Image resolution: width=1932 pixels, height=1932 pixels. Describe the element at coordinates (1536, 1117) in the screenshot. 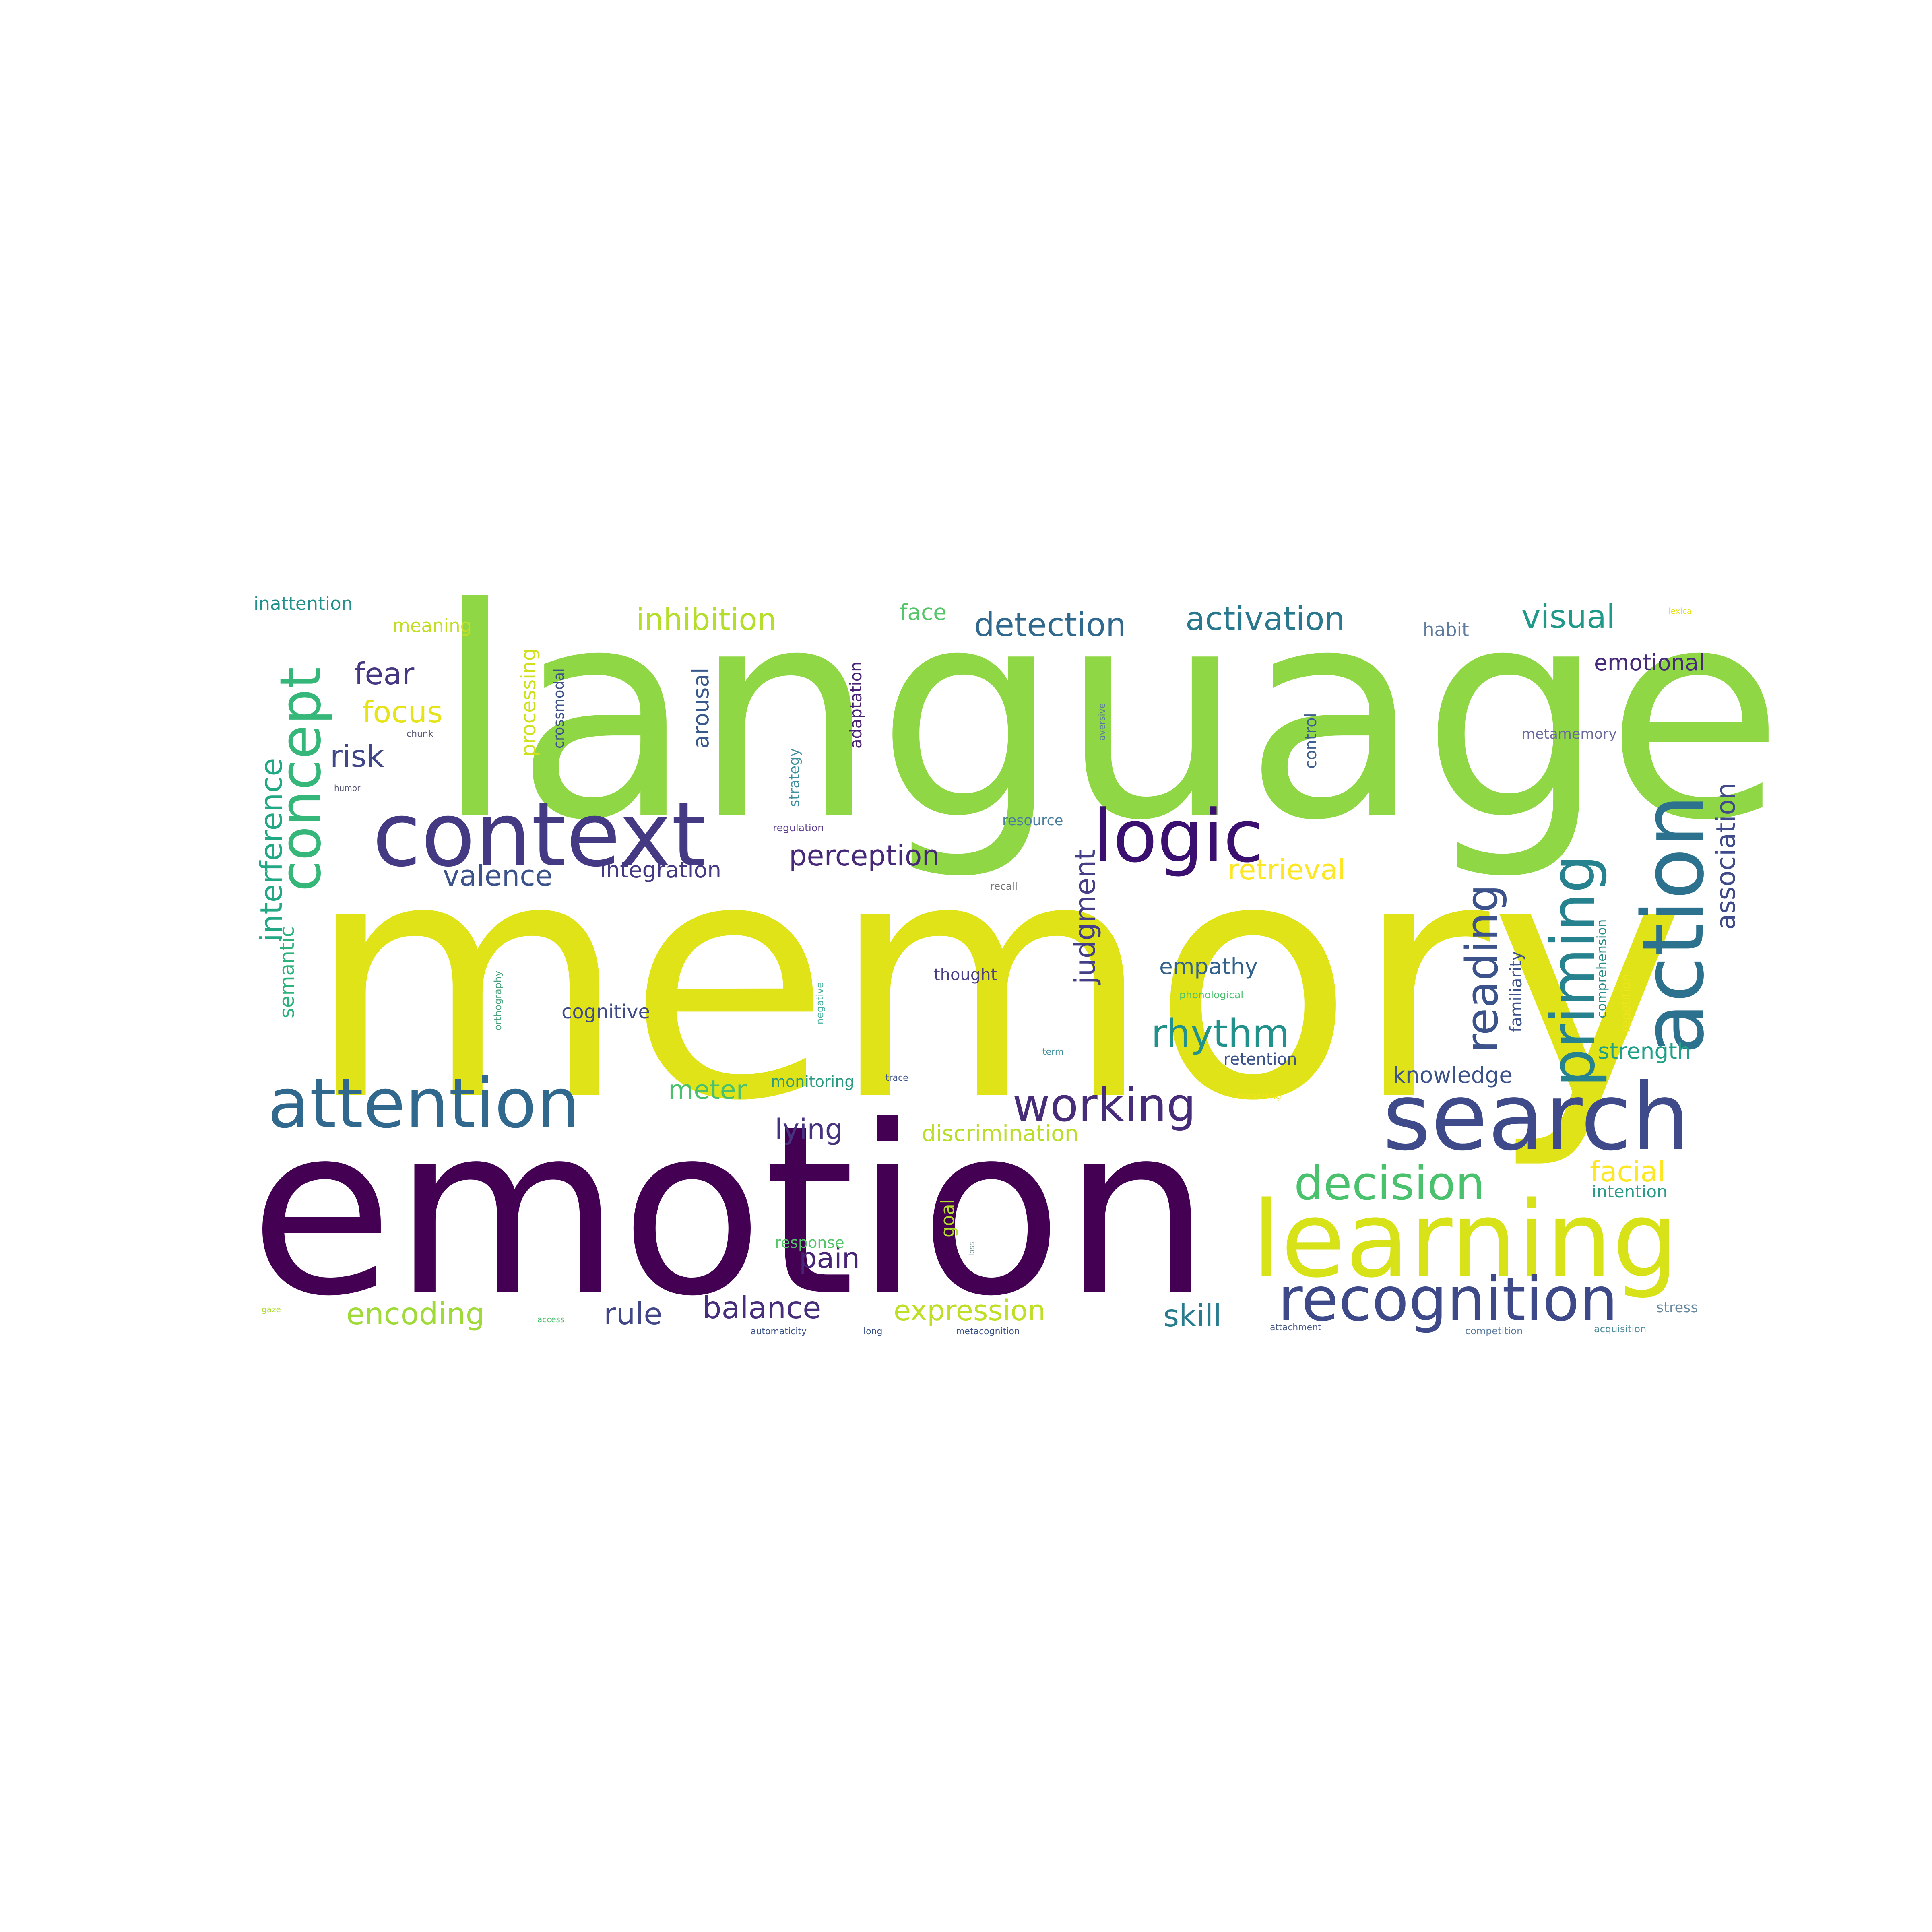

I see `word-search: search` at that location.